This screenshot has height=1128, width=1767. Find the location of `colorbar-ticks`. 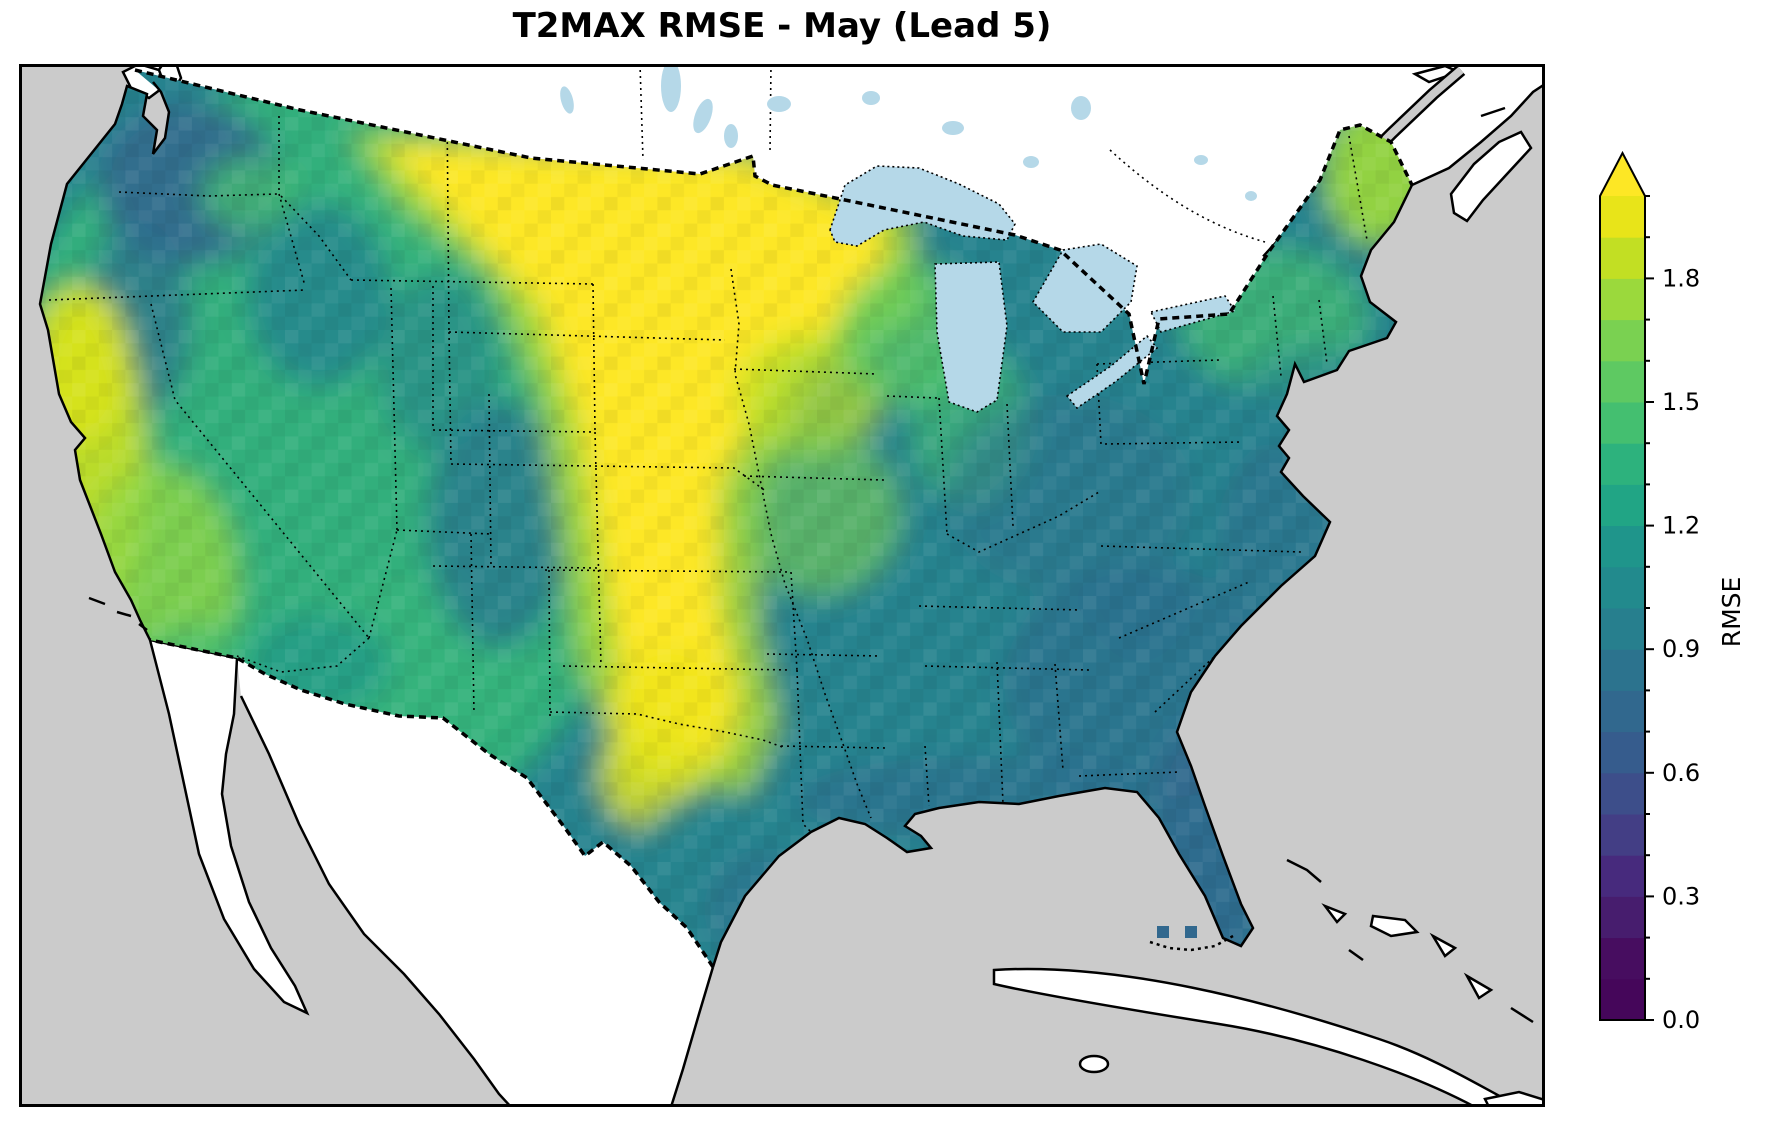

colorbar-ticks is located at coordinates (1649, 608).